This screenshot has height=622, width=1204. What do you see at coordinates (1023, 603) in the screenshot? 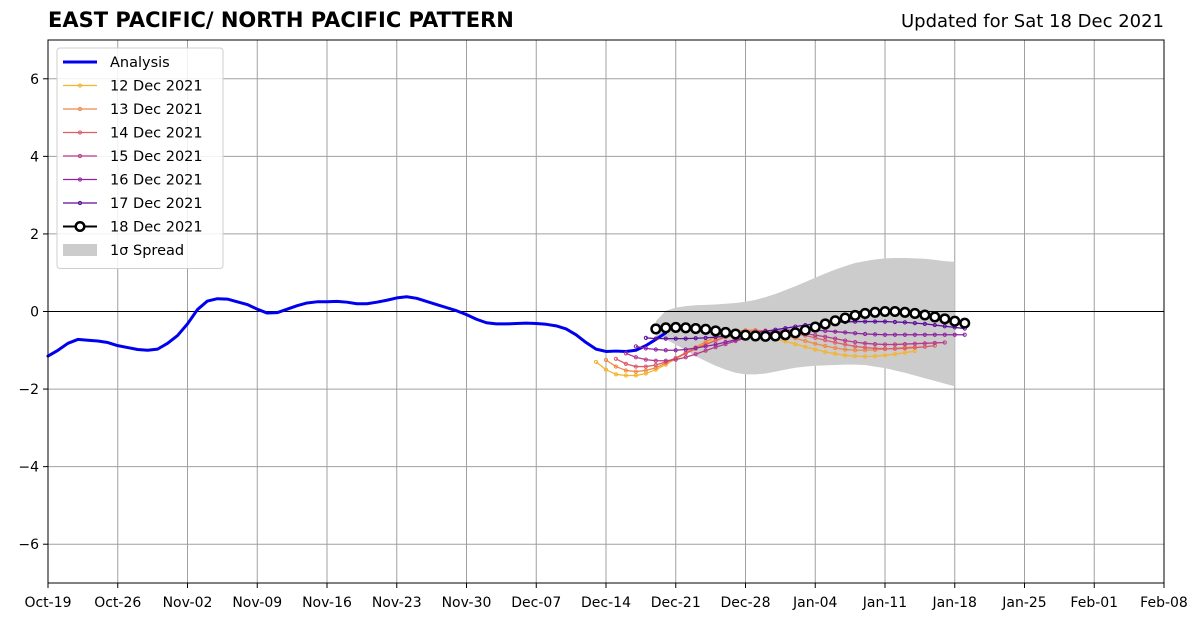
I see `x-tick-label: Jan-25` at bounding box center [1023, 603].